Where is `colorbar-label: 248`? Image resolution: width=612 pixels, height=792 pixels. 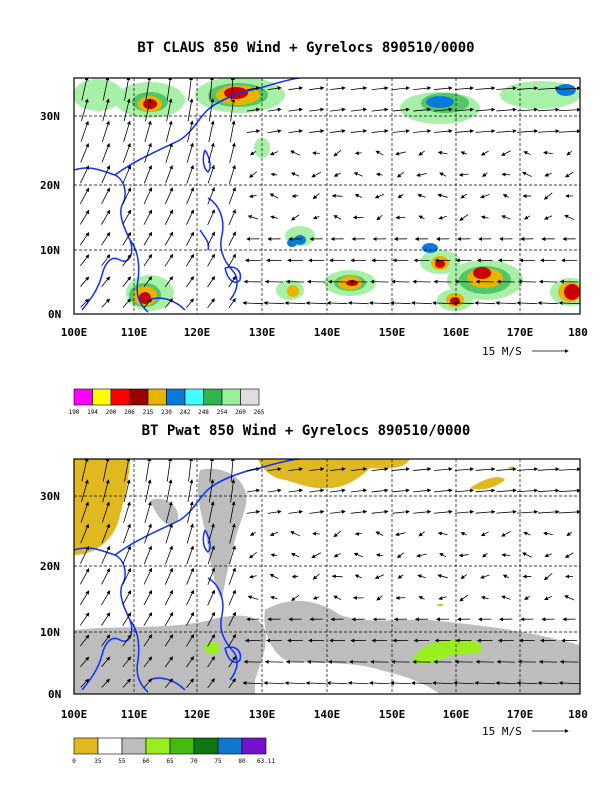 colorbar-label: 248 is located at coordinates (203, 412).